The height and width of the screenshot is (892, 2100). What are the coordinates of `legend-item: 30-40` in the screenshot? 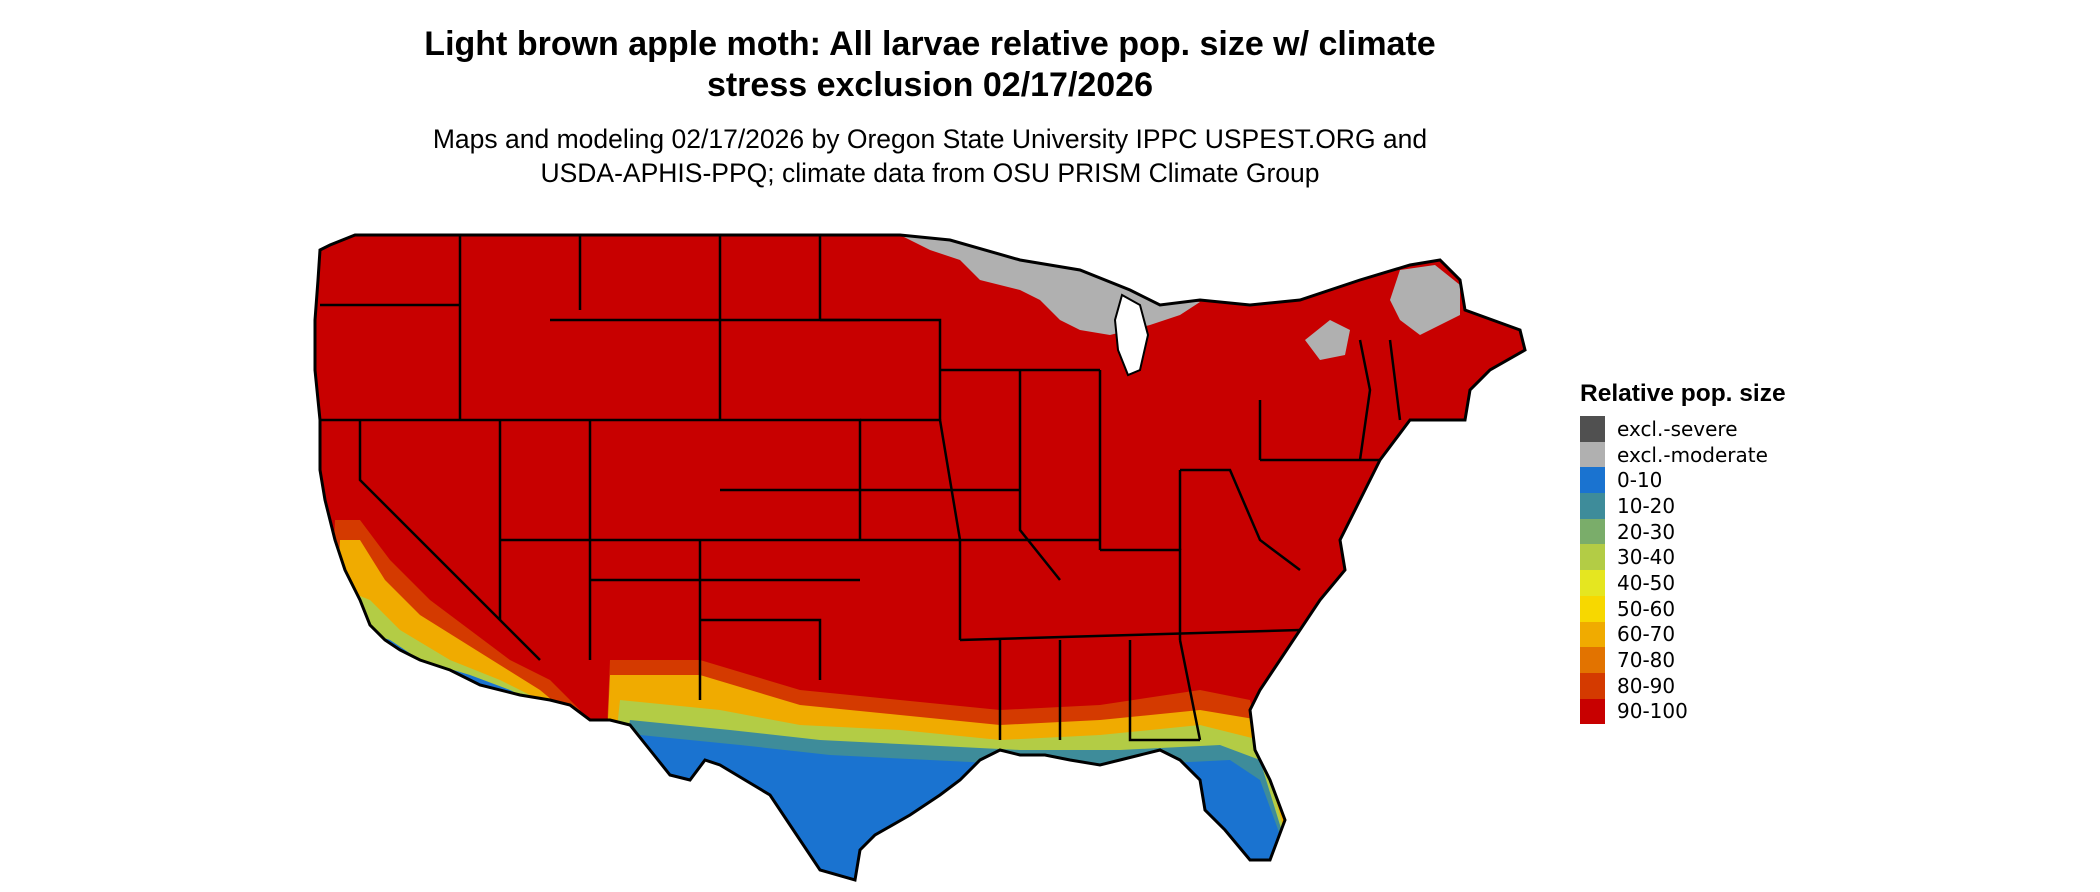 It's located at (1683, 557).